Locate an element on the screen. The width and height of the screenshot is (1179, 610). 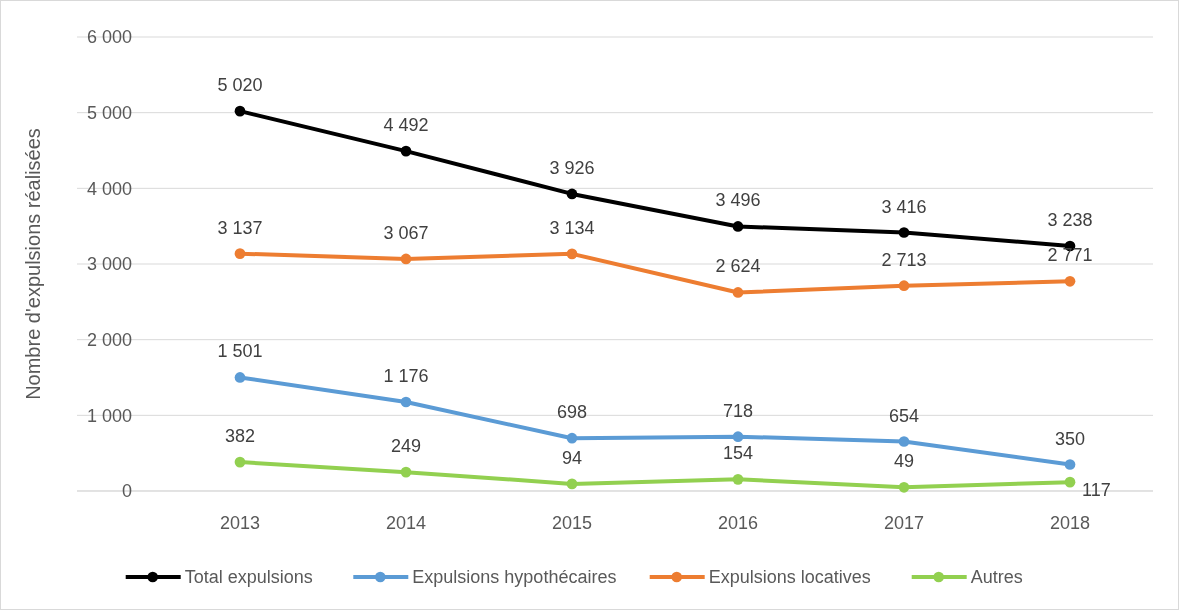
x-tick-label: 2016 is located at coordinates (738, 523).